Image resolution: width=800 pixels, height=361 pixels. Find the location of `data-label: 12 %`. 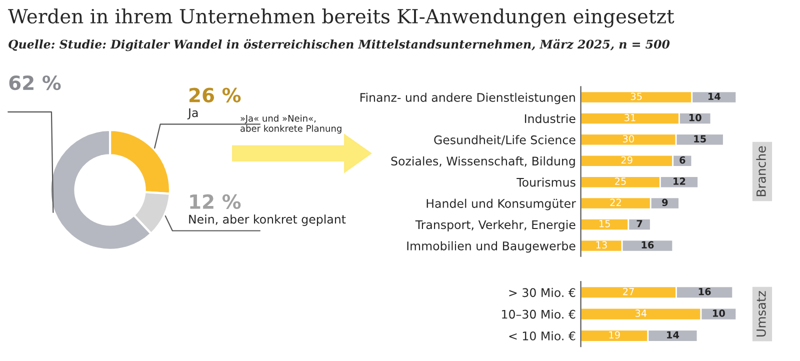

data-label: 12 % is located at coordinates (215, 201).